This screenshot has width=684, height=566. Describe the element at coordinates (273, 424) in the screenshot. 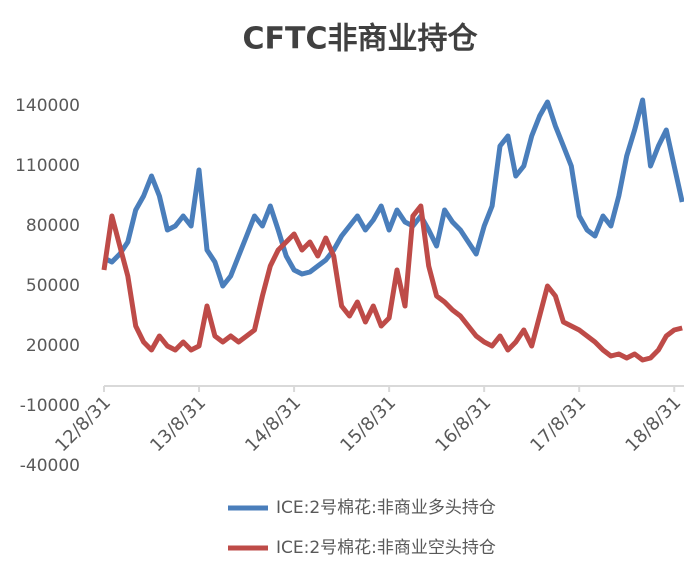

I see `x-tick-label: 14/8/31` at that location.